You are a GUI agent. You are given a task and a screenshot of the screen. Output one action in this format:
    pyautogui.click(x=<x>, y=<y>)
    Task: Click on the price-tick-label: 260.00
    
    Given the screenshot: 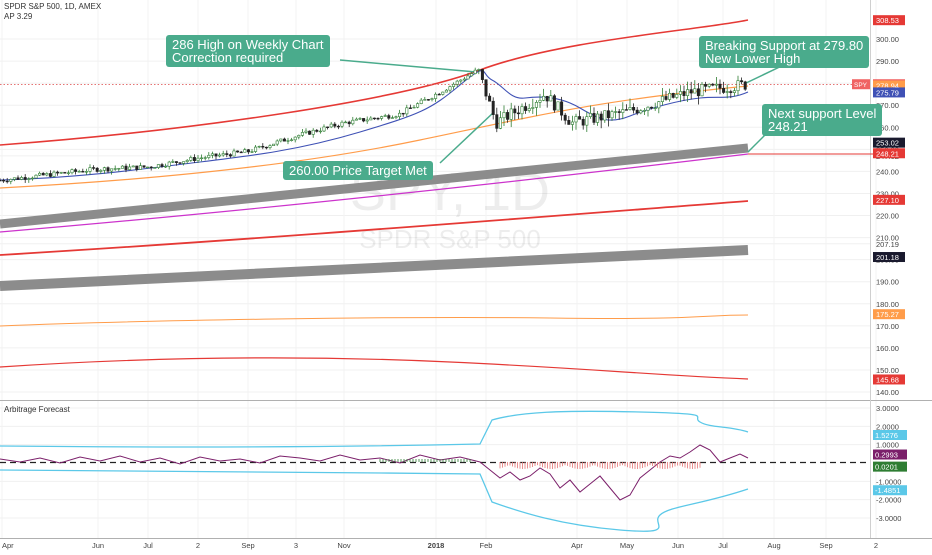 What is the action you would take?
    pyautogui.click(x=887, y=127)
    